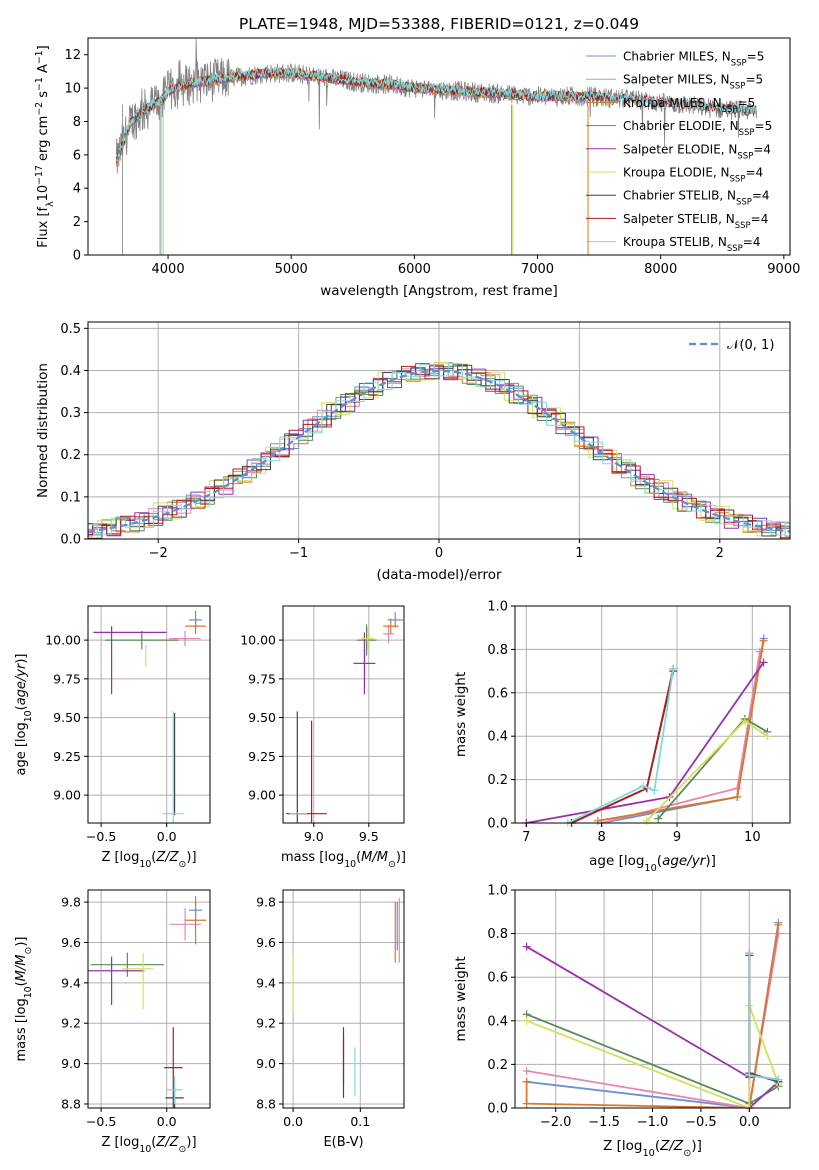 This screenshot has width=819, height=1170. I want to click on legend-label-SS: Salpeter STELIB, NSSP=4, so click(695, 221).